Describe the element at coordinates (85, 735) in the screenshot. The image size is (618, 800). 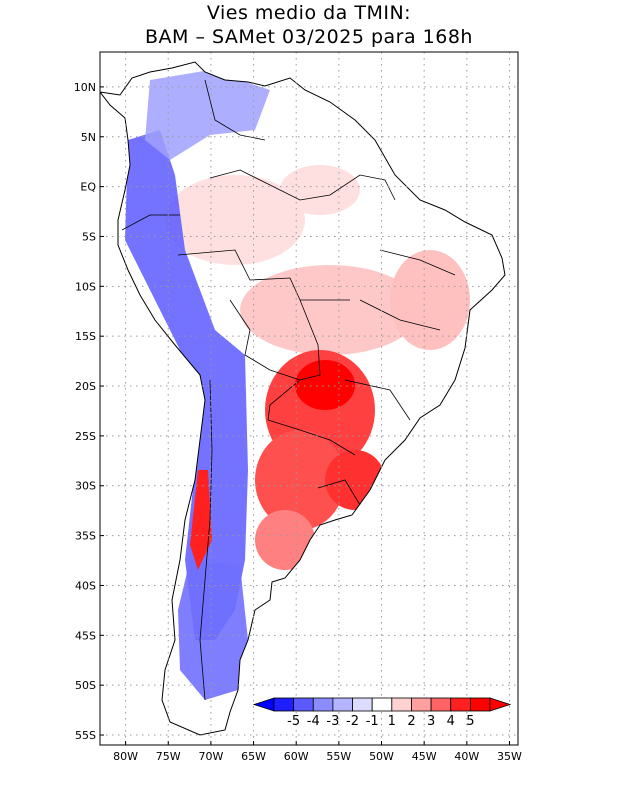
I see `lat-tick-label: 55S` at that location.